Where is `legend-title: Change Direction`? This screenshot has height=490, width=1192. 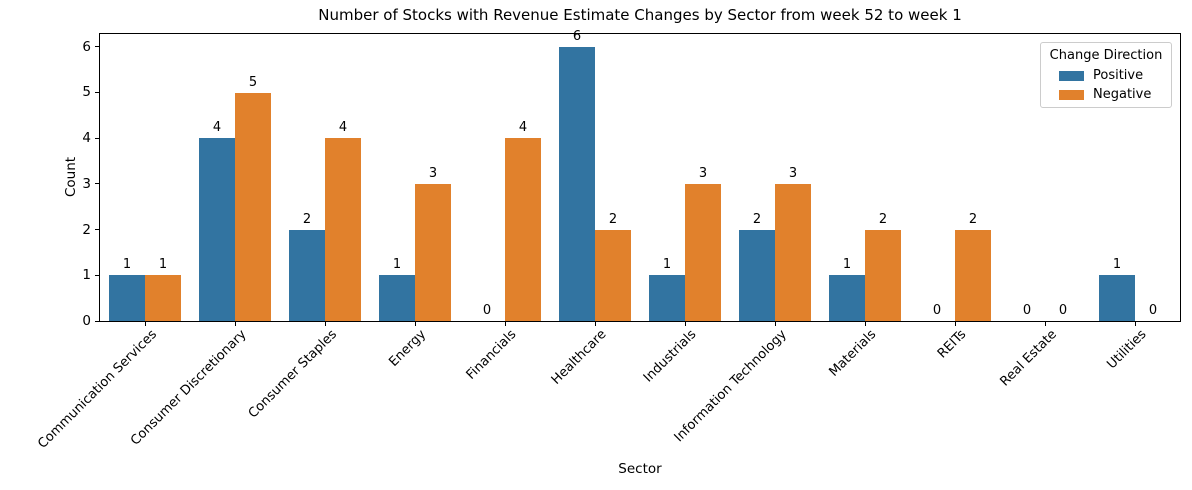 legend-title: Change Direction is located at coordinates (1106, 55).